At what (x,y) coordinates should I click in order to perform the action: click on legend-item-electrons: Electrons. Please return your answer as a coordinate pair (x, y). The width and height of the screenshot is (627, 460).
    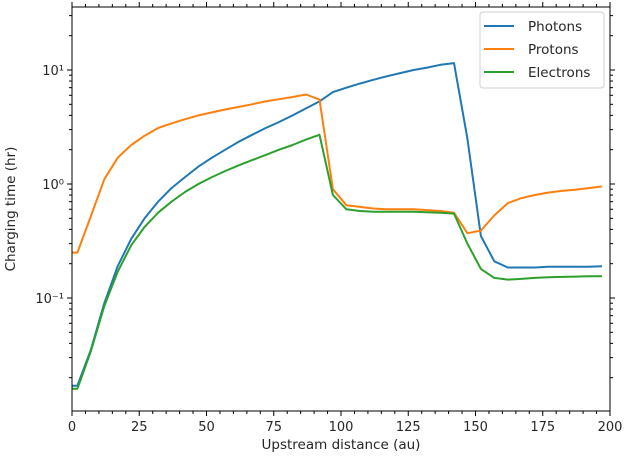
    Looking at the image, I should click on (537, 73).